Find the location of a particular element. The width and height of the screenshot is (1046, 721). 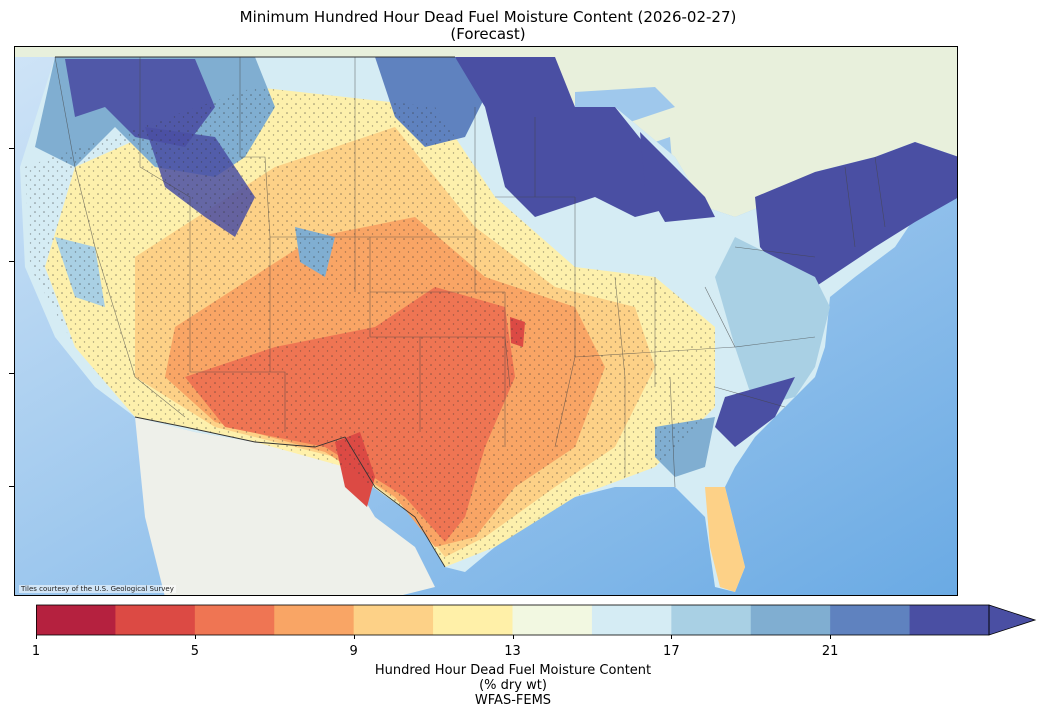

colorbar-graphic is located at coordinates (536, 620).